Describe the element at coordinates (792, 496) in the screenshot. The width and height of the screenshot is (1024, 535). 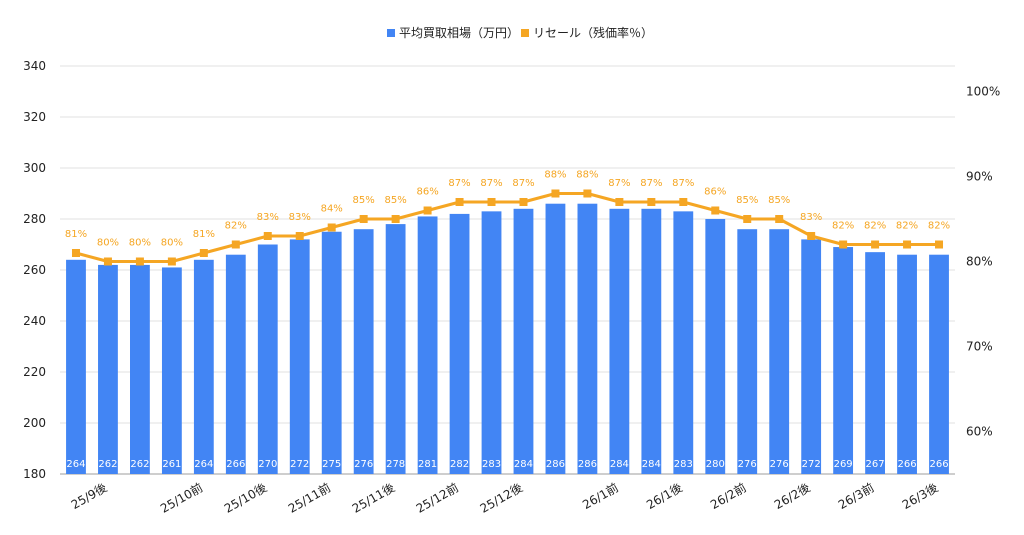
I see `x-tick-label: 26/2後` at that location.